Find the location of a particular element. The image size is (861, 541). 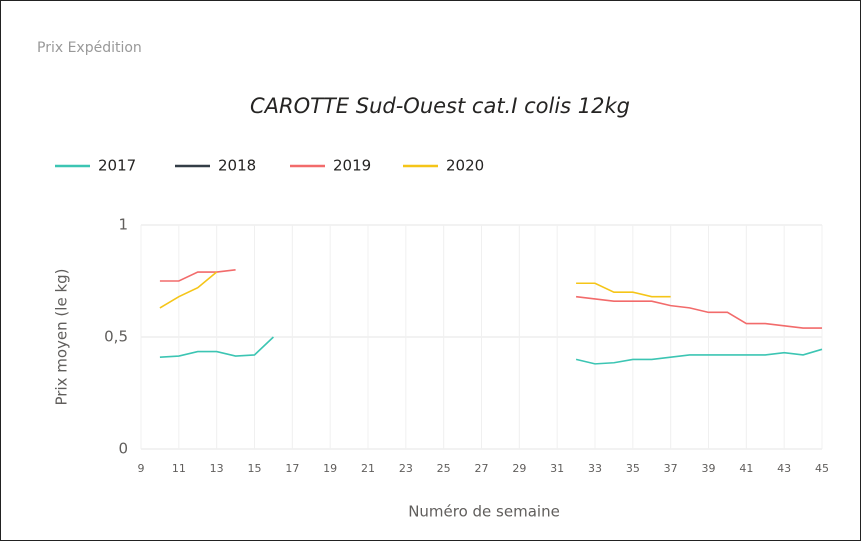

x-tick-label: 27 is located at coordinates (482, 468).